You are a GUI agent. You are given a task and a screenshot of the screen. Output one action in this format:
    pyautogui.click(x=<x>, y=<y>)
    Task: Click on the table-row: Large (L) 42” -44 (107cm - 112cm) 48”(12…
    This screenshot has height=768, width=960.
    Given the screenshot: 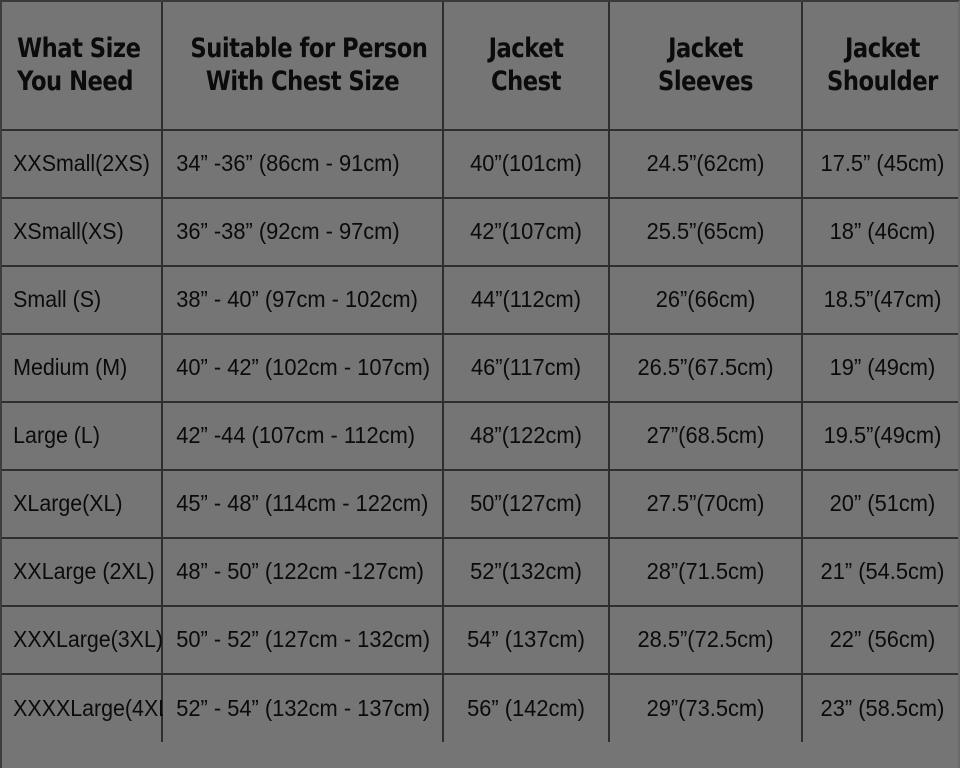 What is the action you would take?
    pyautogui.click(x=480, y=436)
    